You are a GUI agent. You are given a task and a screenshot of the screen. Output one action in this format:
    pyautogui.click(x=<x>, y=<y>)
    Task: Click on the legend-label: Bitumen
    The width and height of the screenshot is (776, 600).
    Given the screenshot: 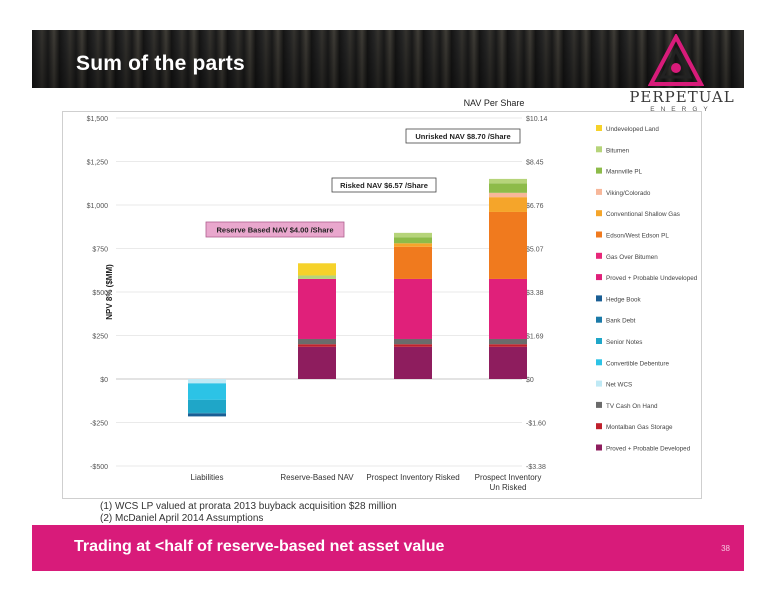 What is the action you would take?
    pyautogui.click(x=618, y=150)
    